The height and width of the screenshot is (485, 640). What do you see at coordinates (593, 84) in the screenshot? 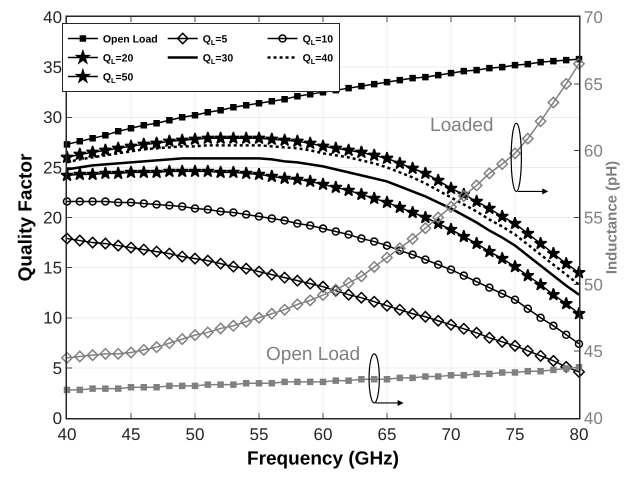
I see `y2-tick-label: 65` at bounding box center [593, 84].